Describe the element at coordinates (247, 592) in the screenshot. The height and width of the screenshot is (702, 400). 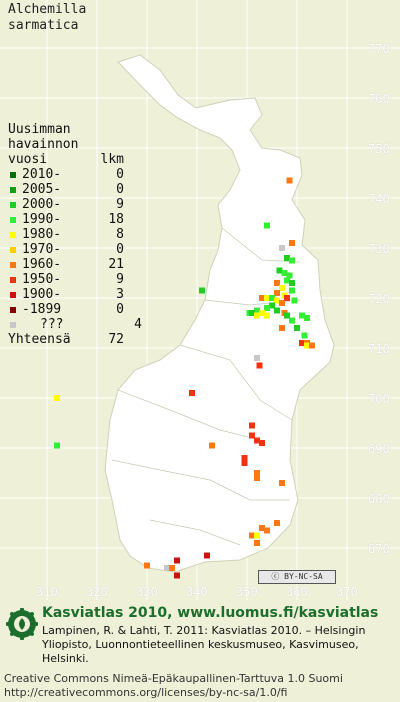
I see `x-label: 350` at that location.